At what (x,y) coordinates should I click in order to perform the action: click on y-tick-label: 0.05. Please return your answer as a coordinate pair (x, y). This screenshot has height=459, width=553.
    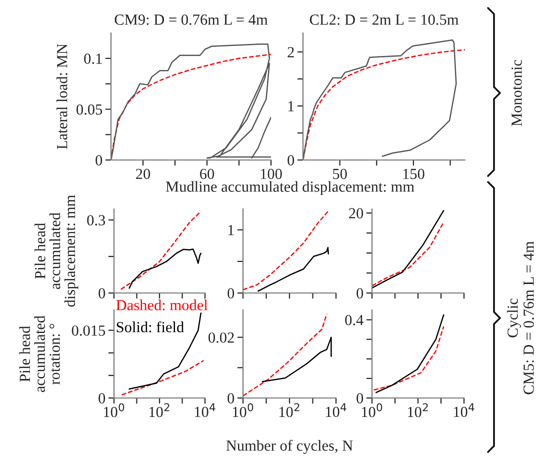
    Looking at the image, I should click on (89, 109).